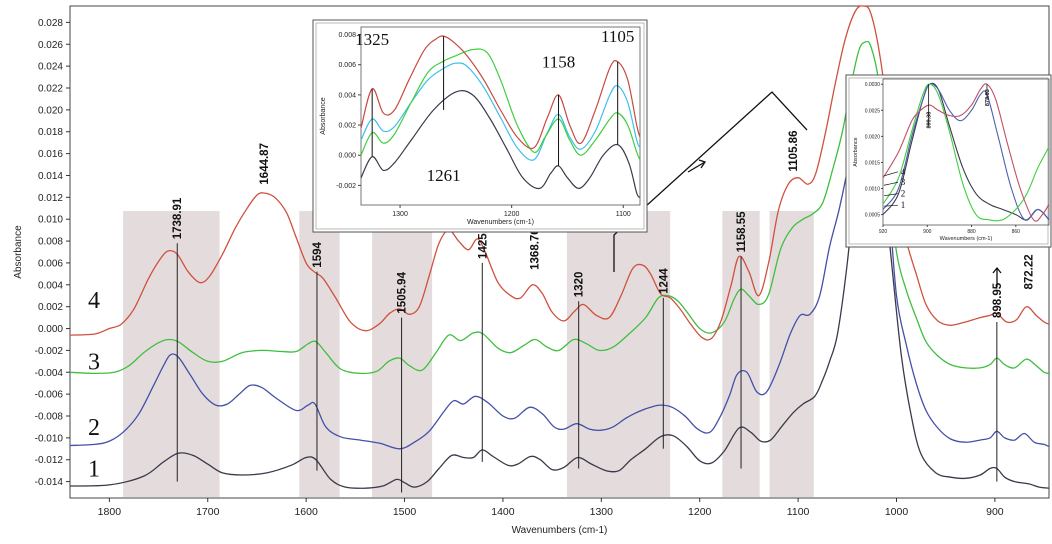 This screenshot has width=1052, height=544. I want to click on peak-label: 1261, so click(444, 175).